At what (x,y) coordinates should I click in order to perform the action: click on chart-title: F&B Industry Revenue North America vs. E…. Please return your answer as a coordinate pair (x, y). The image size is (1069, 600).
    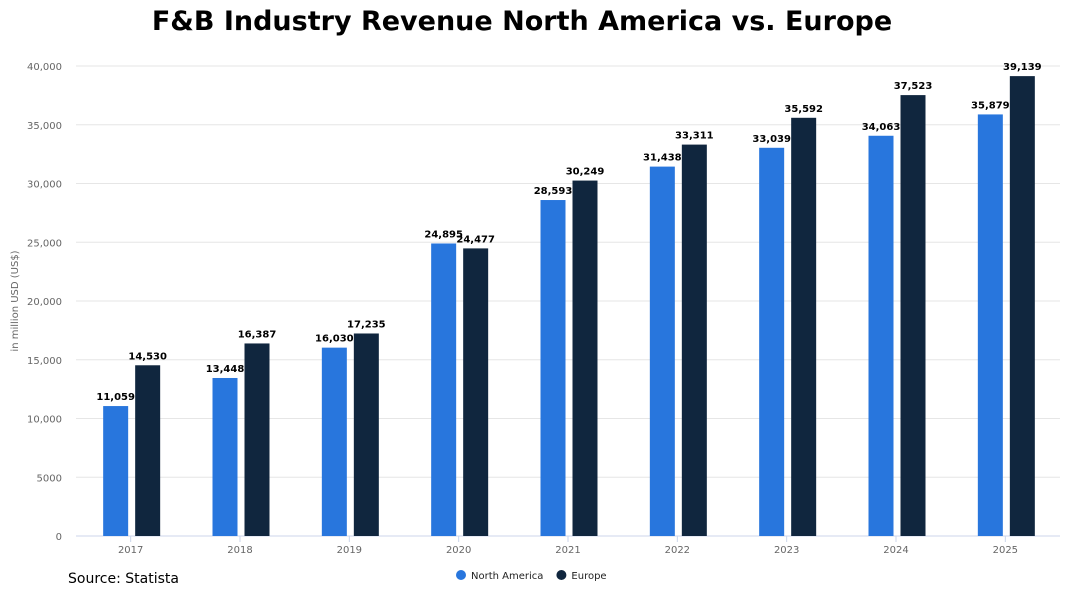
    Looking at the image, I should click on (522, 21).